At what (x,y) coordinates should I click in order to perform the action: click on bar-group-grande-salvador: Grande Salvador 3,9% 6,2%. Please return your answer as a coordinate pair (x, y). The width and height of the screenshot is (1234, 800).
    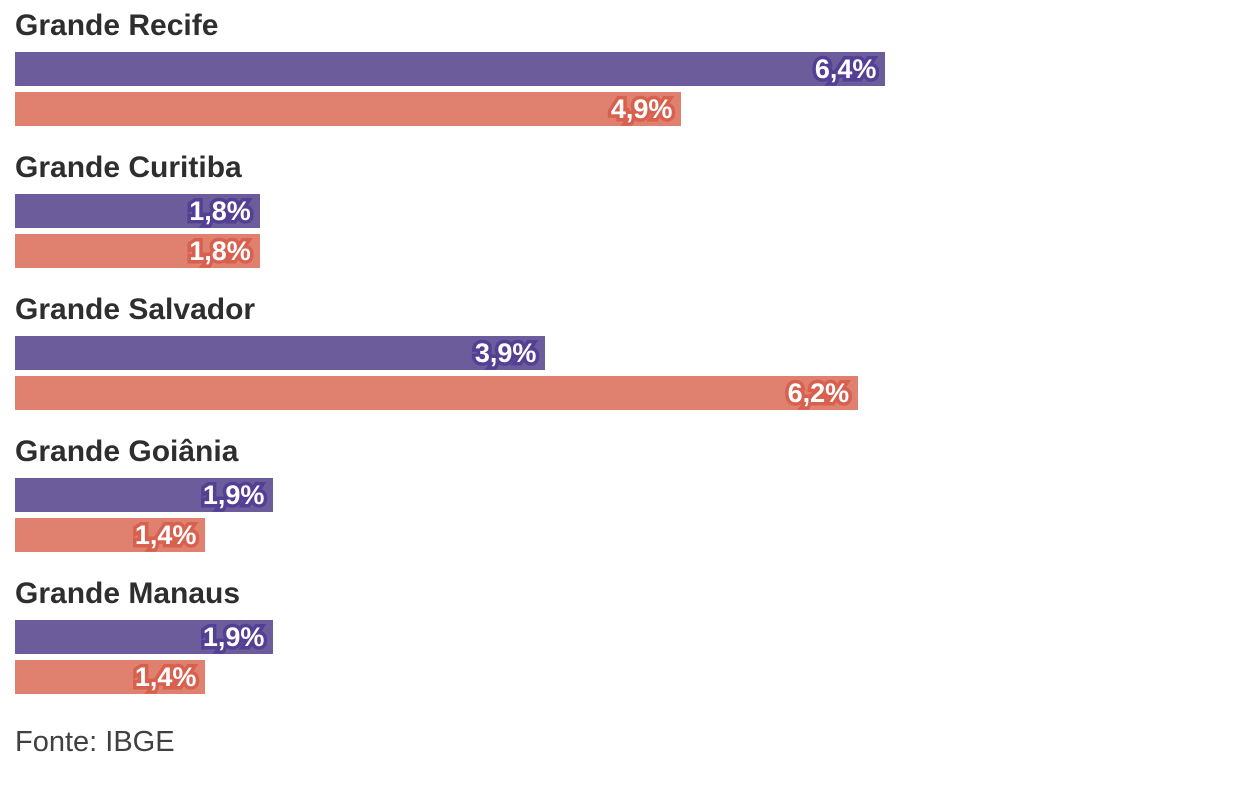
    Looking at the image, I should click on (617, 351).